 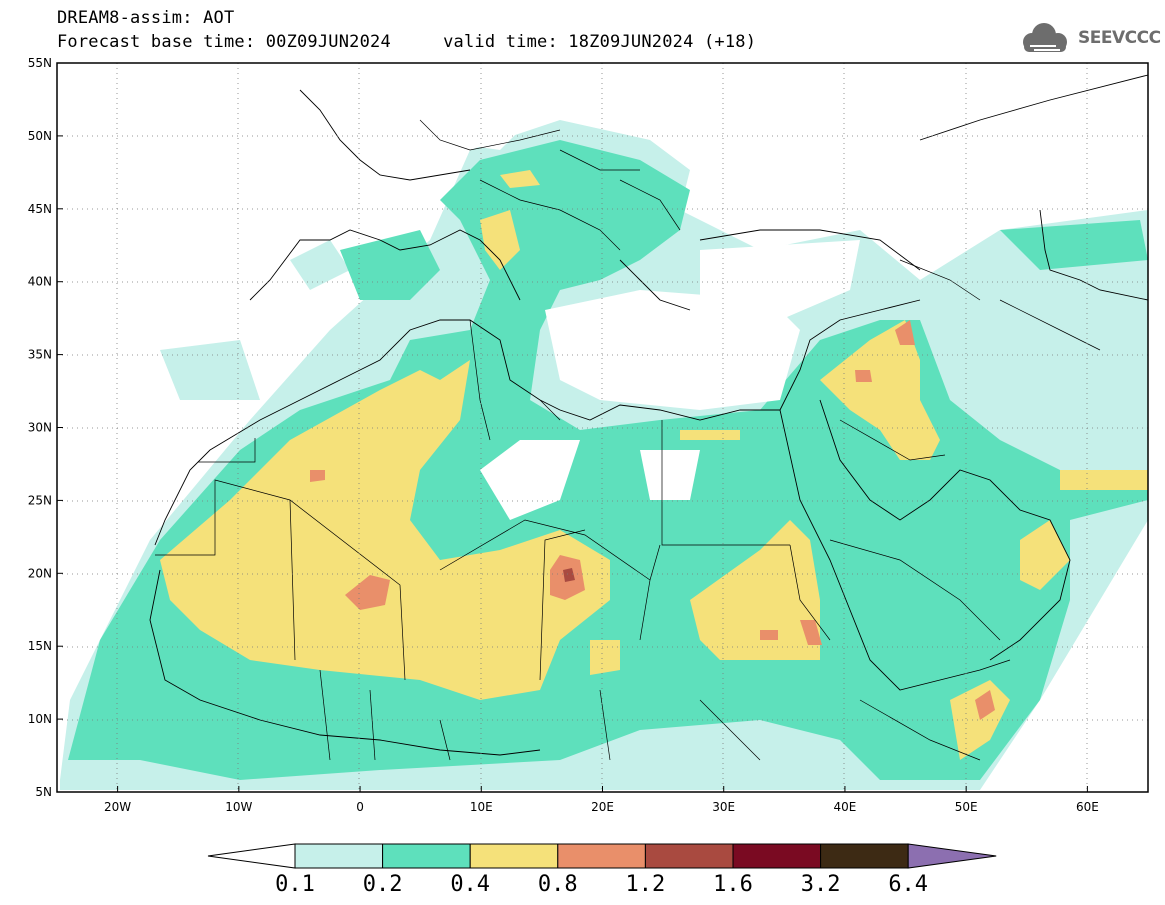 I want to click on map-title: DREAM8-assim: AOT, so click(x=146, y=18).